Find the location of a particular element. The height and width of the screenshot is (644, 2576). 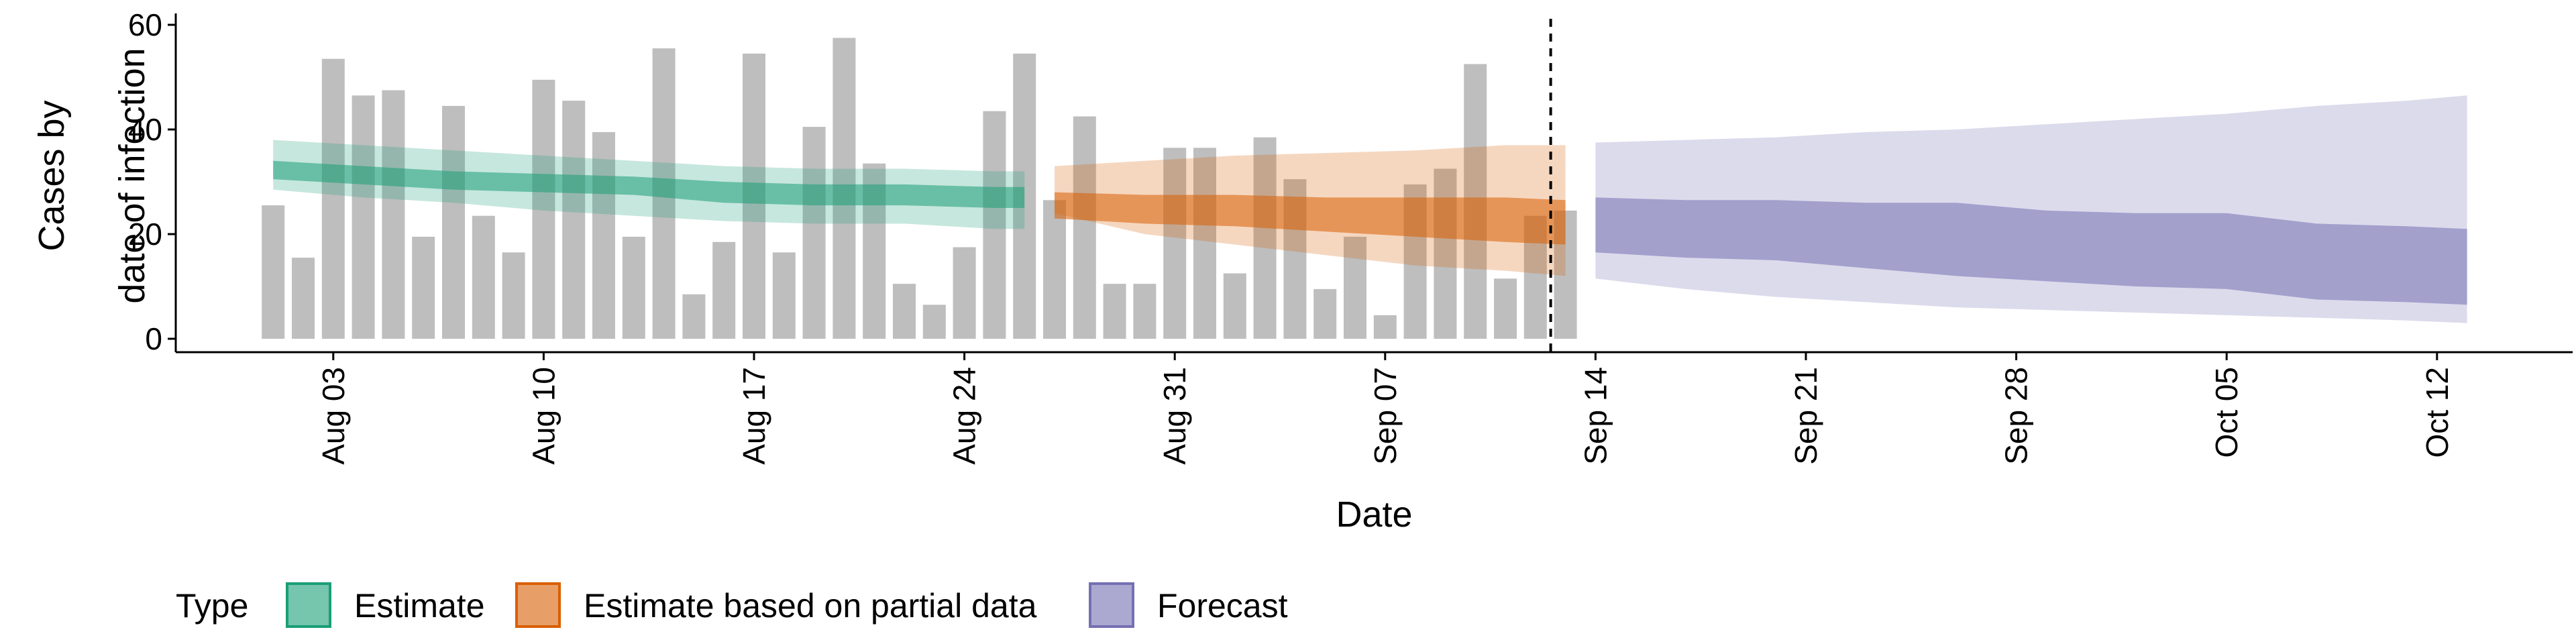

legend-item-estimate-based-on-partial-data: Estimate based on partial data is located at coordinates (776, 605).